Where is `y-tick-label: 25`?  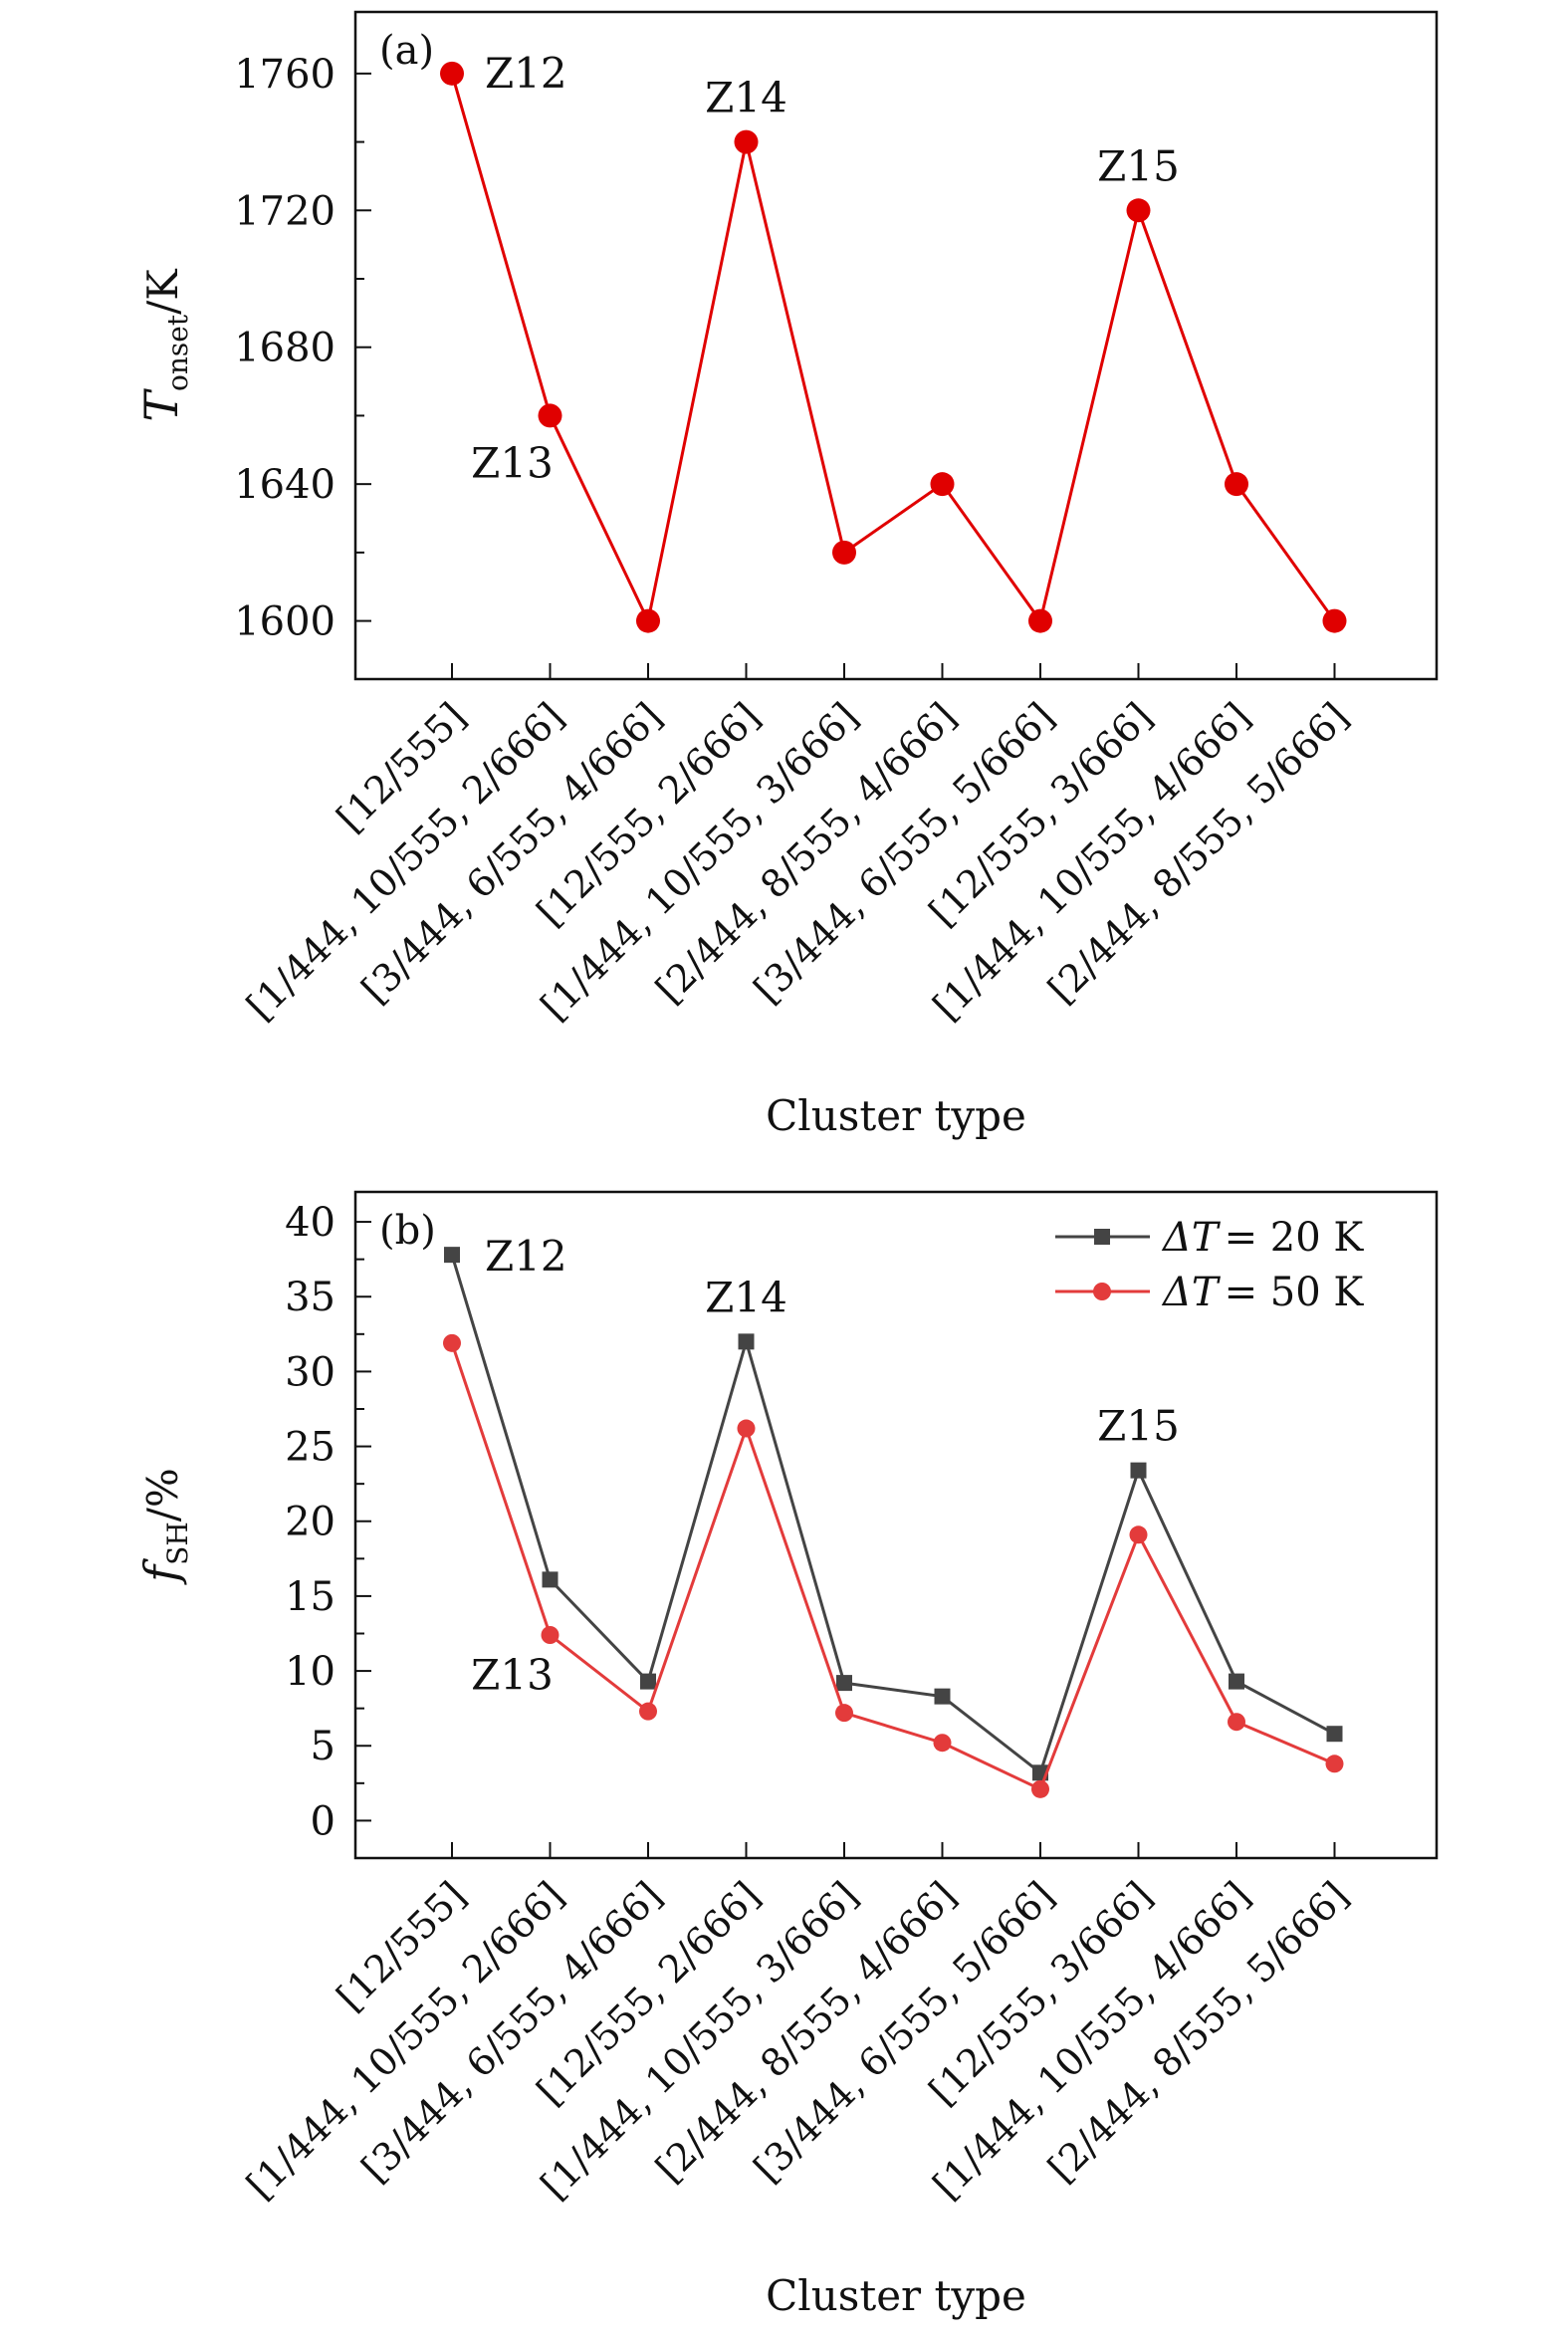
y-tick-label: 25 is located at coordinates (310, 1448).